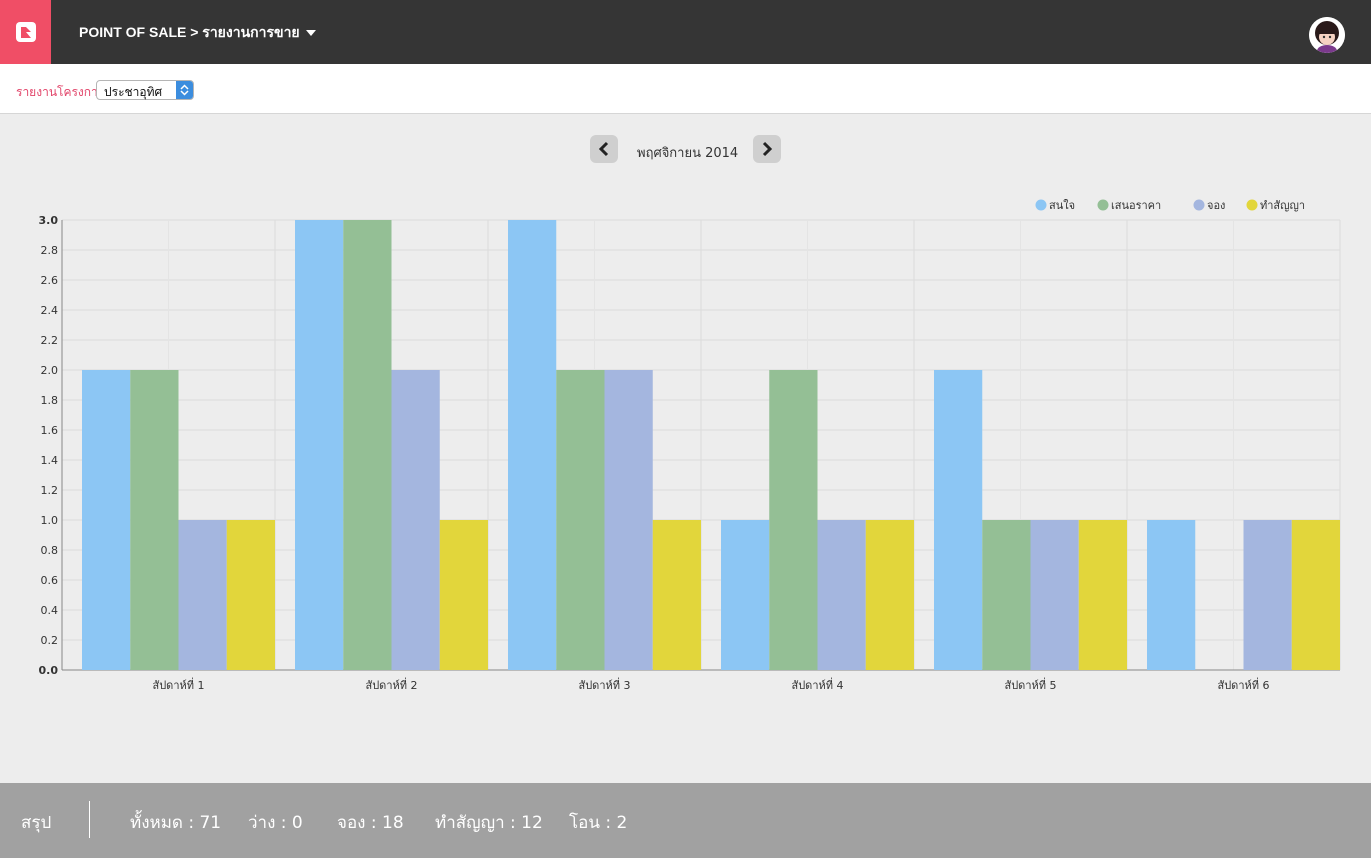 Image resolution: width=1371 pixels, height=858 pixels. I want to click on y-tick-label: 1.0, so click(50, 520).